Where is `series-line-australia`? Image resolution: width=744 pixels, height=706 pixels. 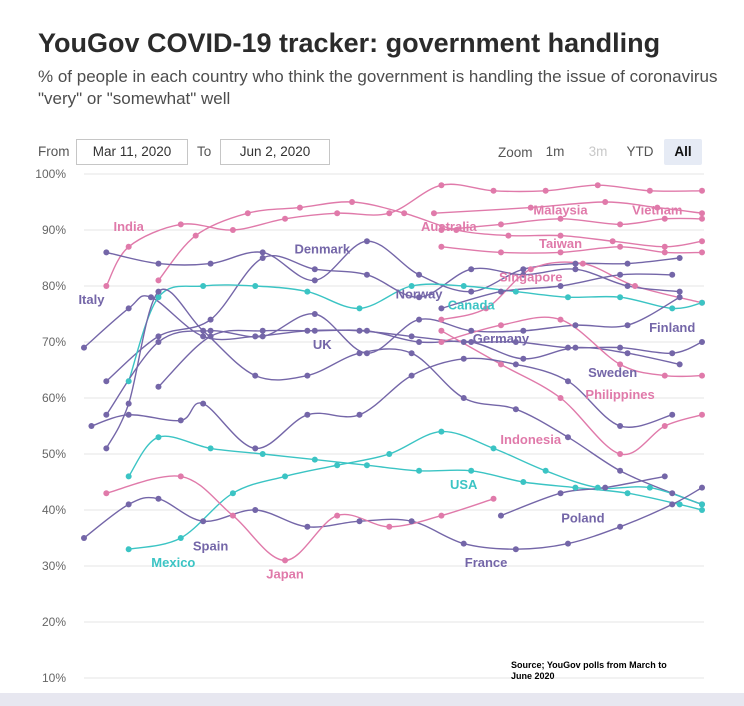 series-line-australia is located at coordinates (430, 241).